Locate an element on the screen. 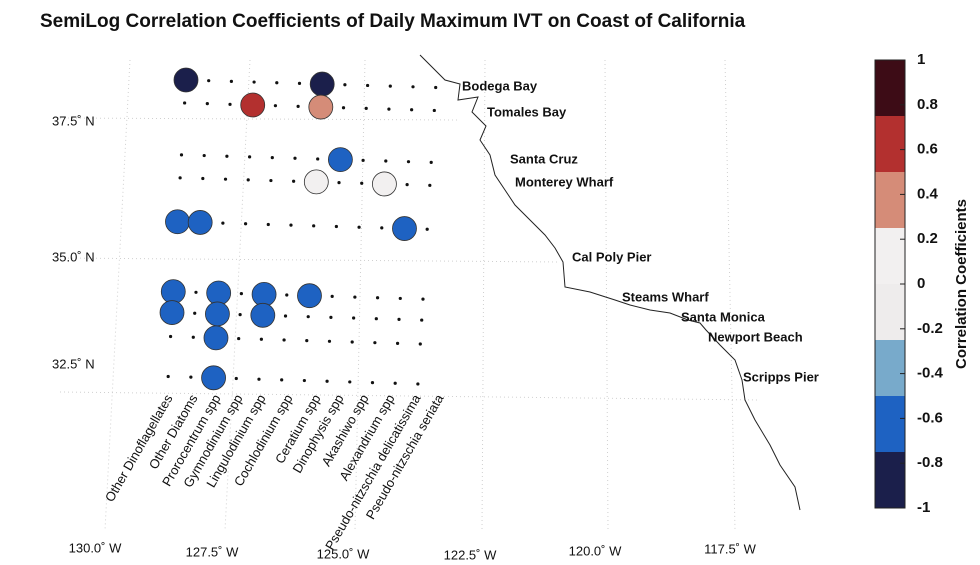  colorbar-tick-label: 0.6 is located at coordinates (927, 149).